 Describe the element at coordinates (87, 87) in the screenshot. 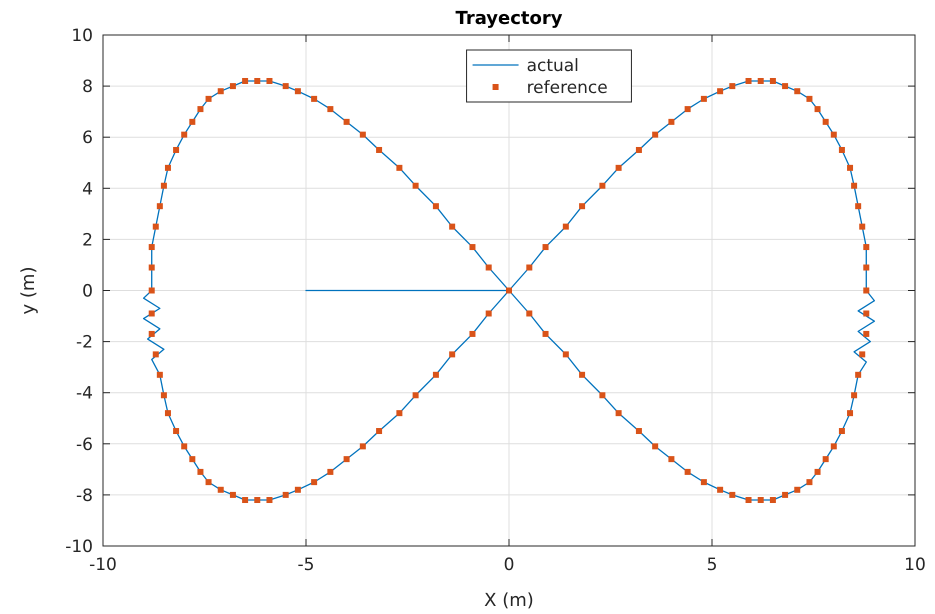

I see `y-tick-label: 8` at that location.